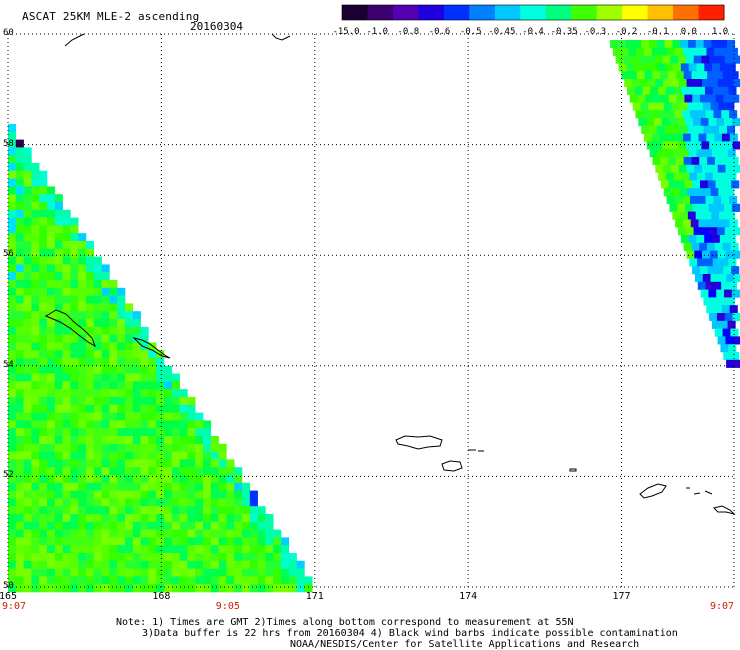  I want to click on colorbar-segment, so click(431, 12).